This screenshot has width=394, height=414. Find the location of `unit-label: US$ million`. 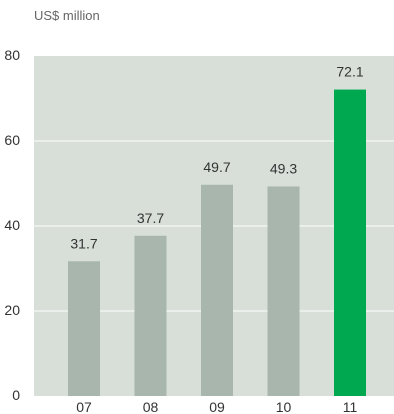

unit-label: US$ million is located at coordinates (67, 15).